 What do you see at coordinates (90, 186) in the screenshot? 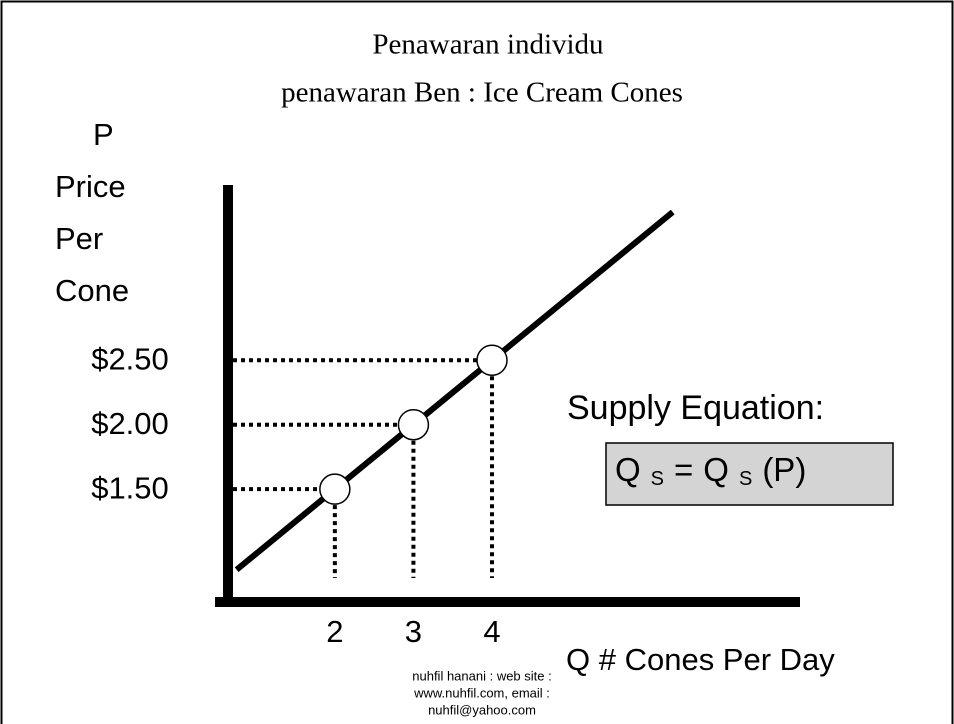
I see `y-axis-label: Price` at bounding box center [90, 186].